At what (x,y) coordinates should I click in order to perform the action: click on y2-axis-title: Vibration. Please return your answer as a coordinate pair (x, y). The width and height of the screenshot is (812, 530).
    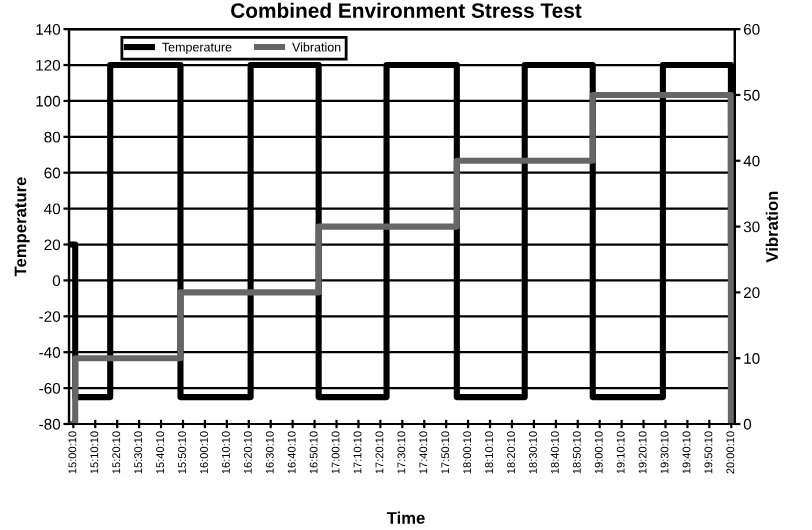
    Looking at the image, I should click on (771, 227).